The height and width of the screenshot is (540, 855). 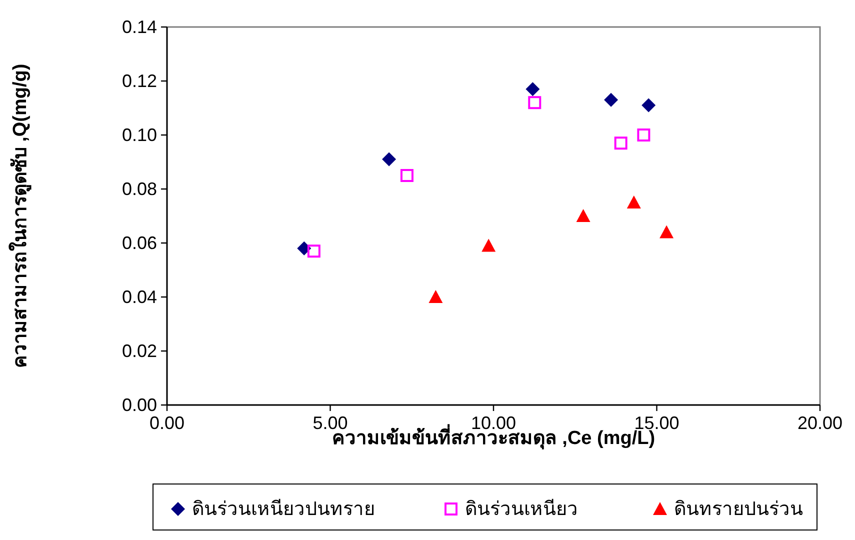 I want to click on x-tick-label: 20.00, so click(x=820, y=423).